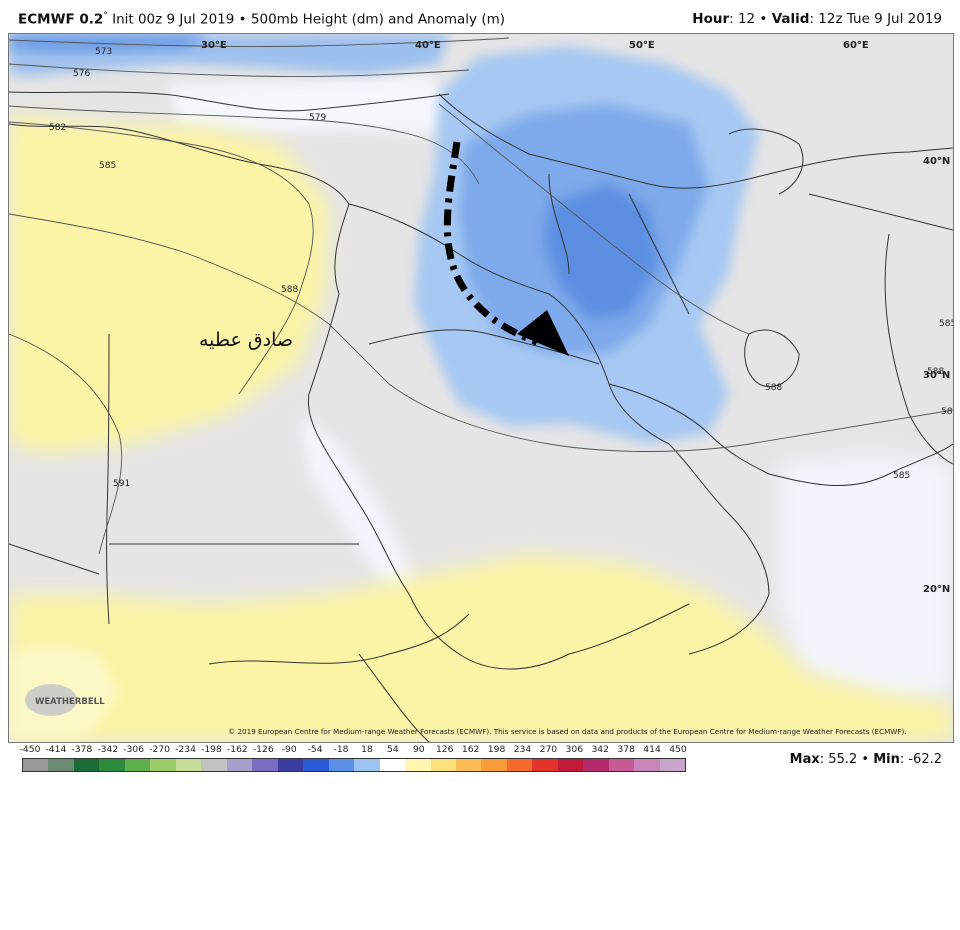 Image resolution: width=960 pixels, height=930 pixels. I want to click on scale-tick-label: 126, so click(444, 749).